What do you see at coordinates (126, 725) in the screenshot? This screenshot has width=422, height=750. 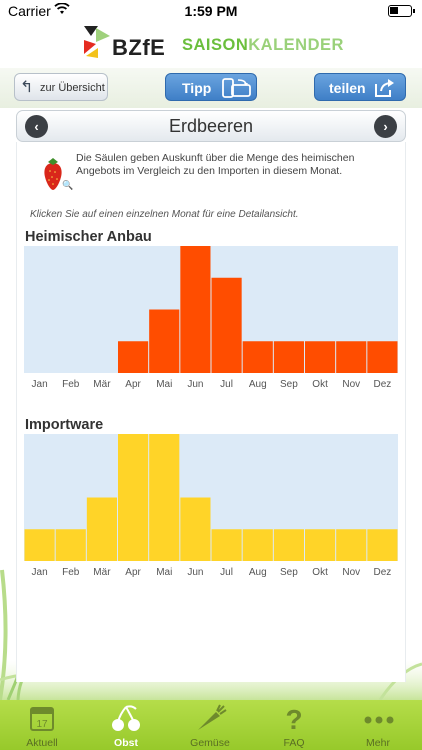 I see `tab-obst: Obst` at bounding box center [126, 725].